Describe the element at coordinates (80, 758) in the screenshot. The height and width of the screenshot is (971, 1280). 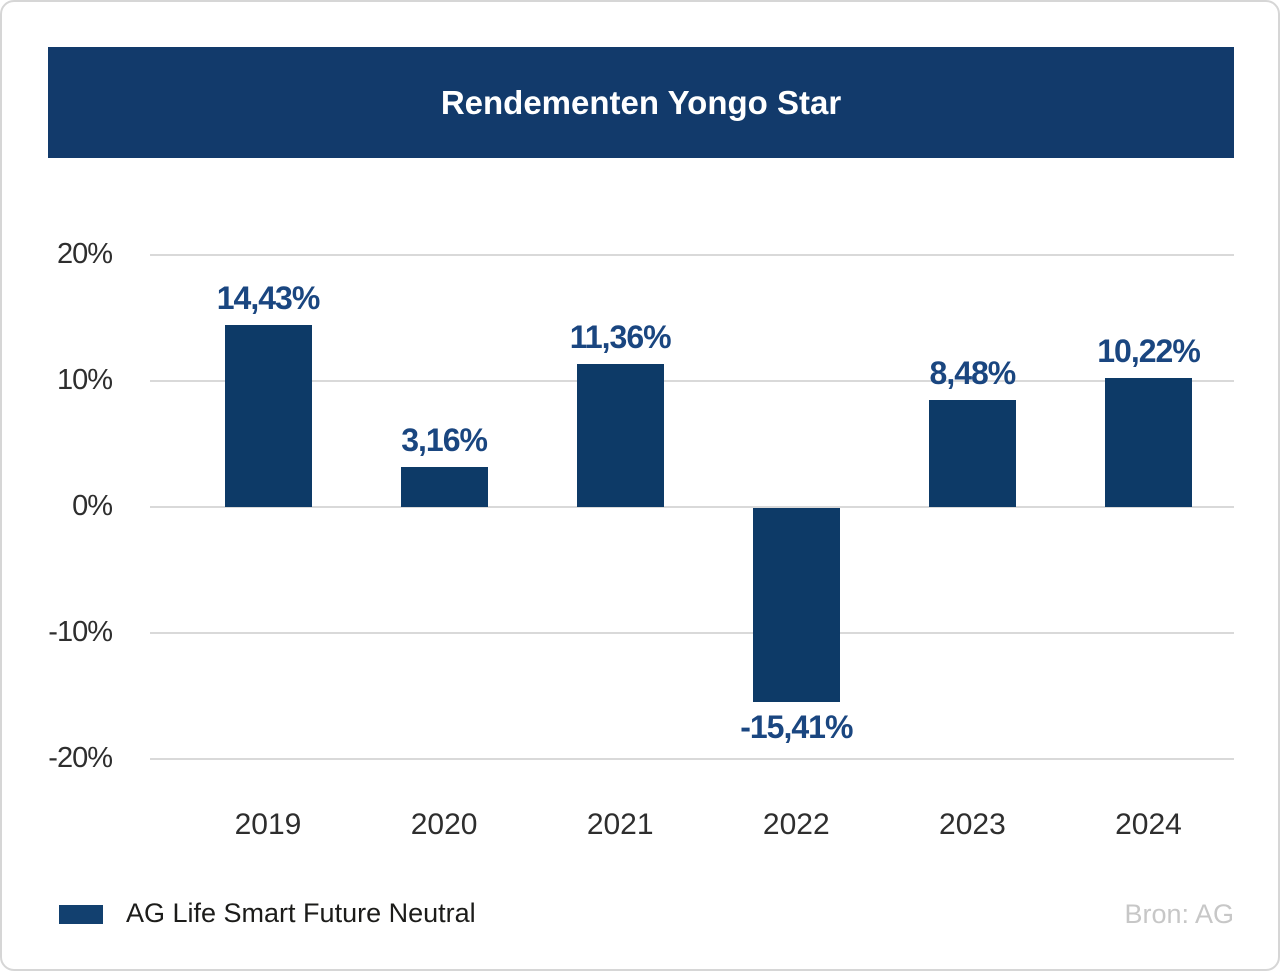
I see `y-axis-tick-label: -20%` at that location.